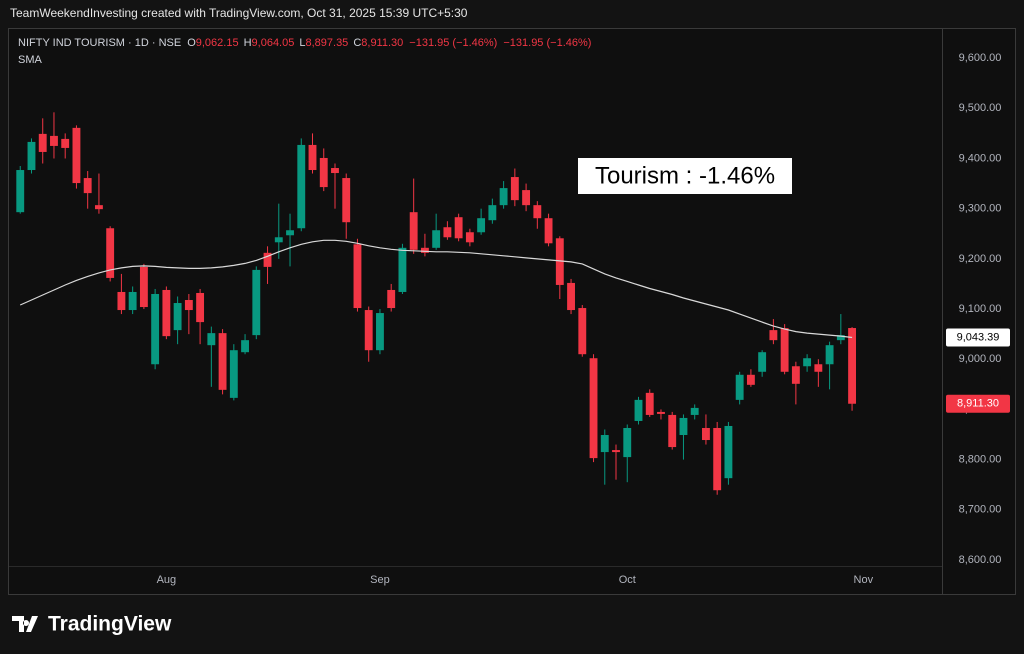 The image size is (1024, 654). Describe the element at coordinates (980, 359) in the screenshot. I see `y-tick-label: 9,000.00` at that location.